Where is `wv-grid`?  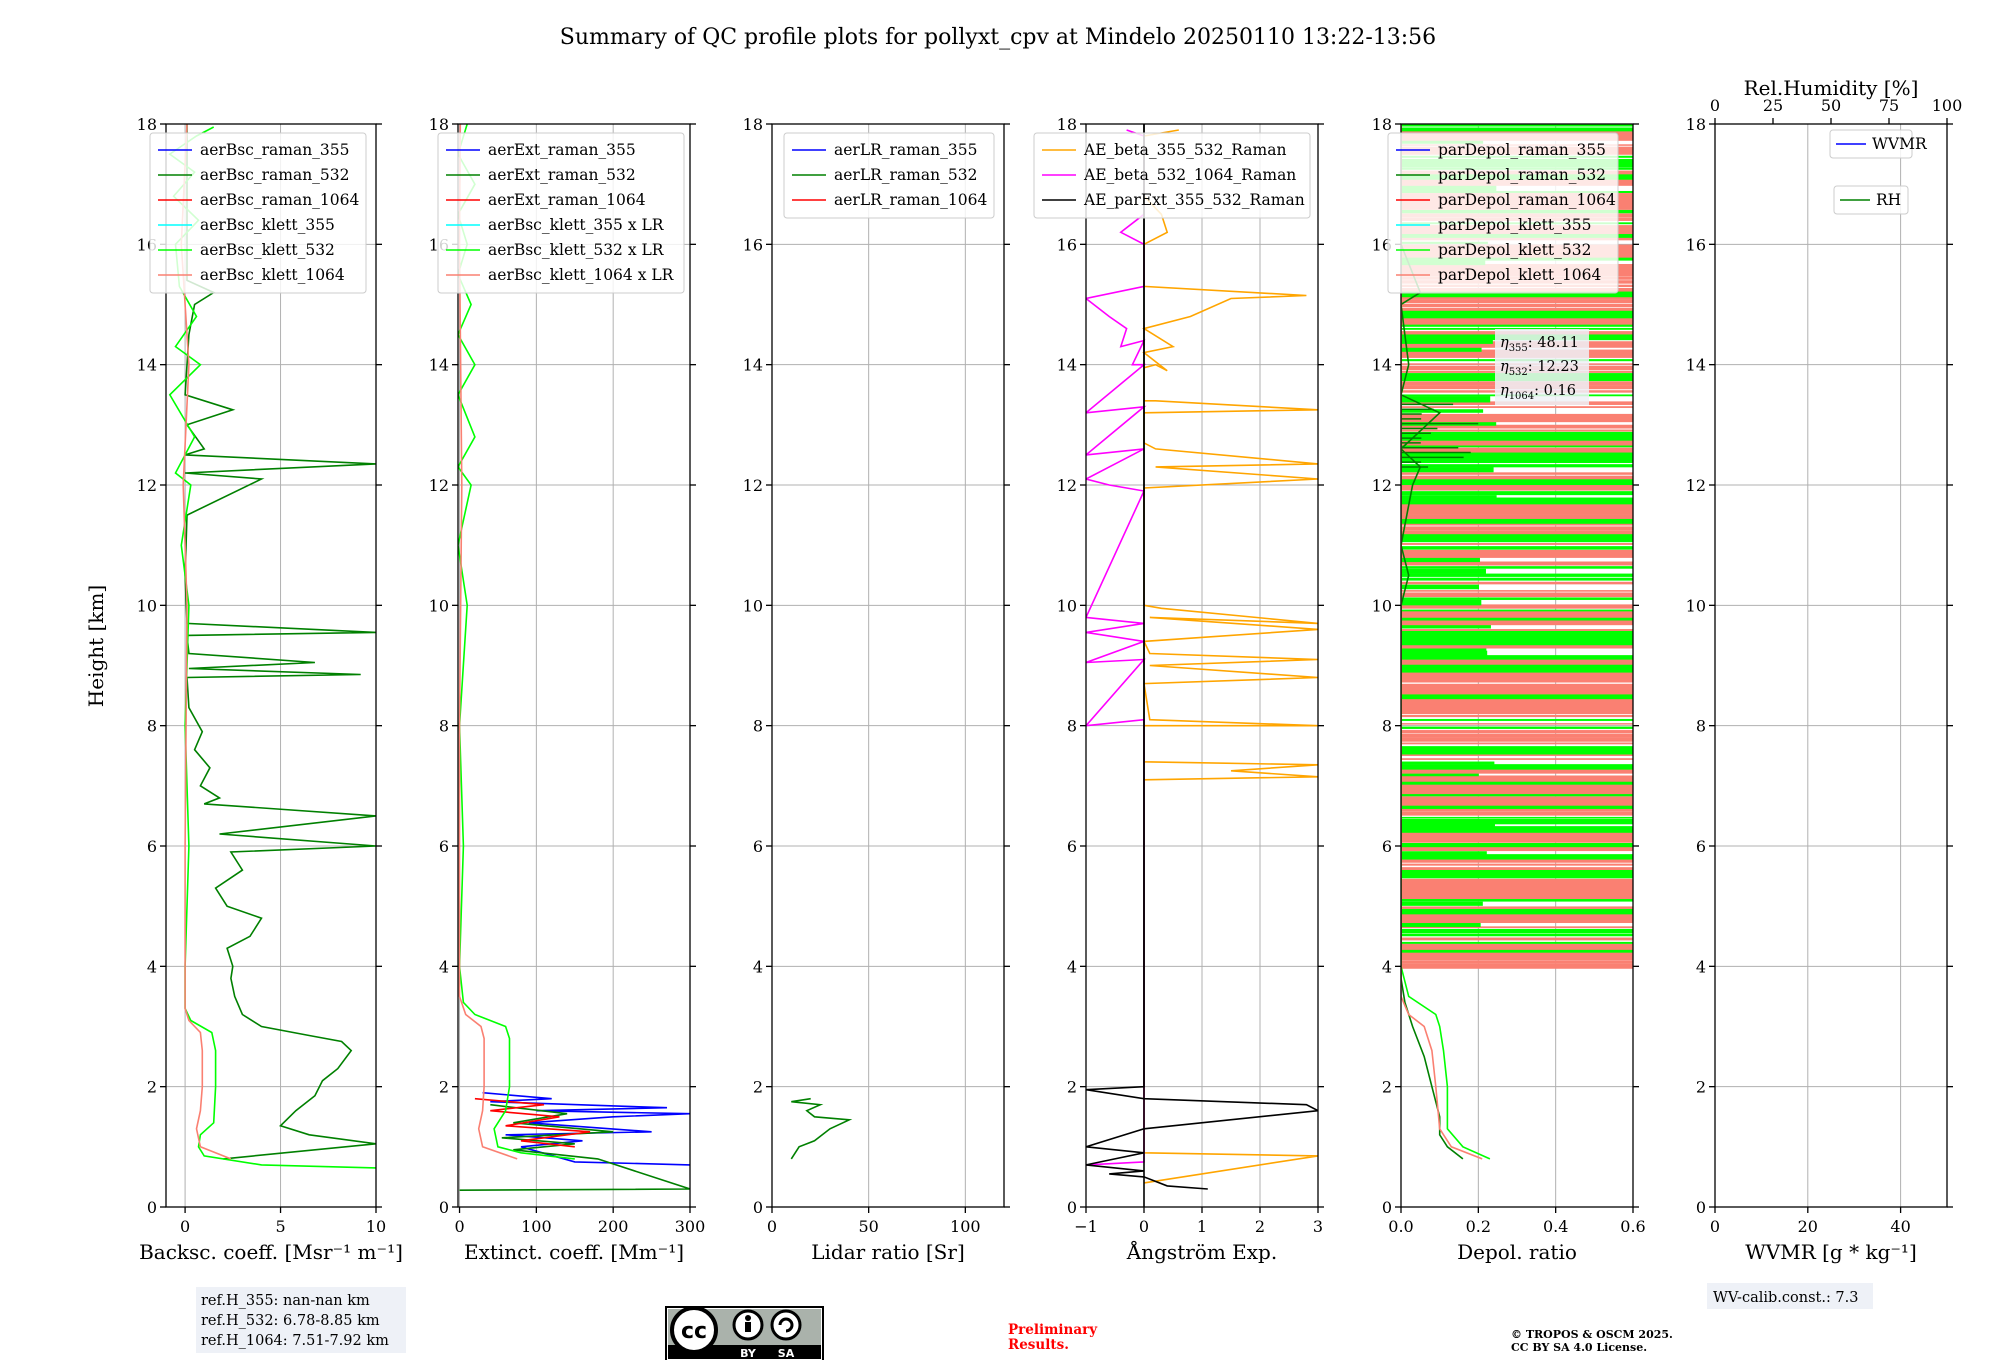 wv-grid is located at coordinates (1830, 665).